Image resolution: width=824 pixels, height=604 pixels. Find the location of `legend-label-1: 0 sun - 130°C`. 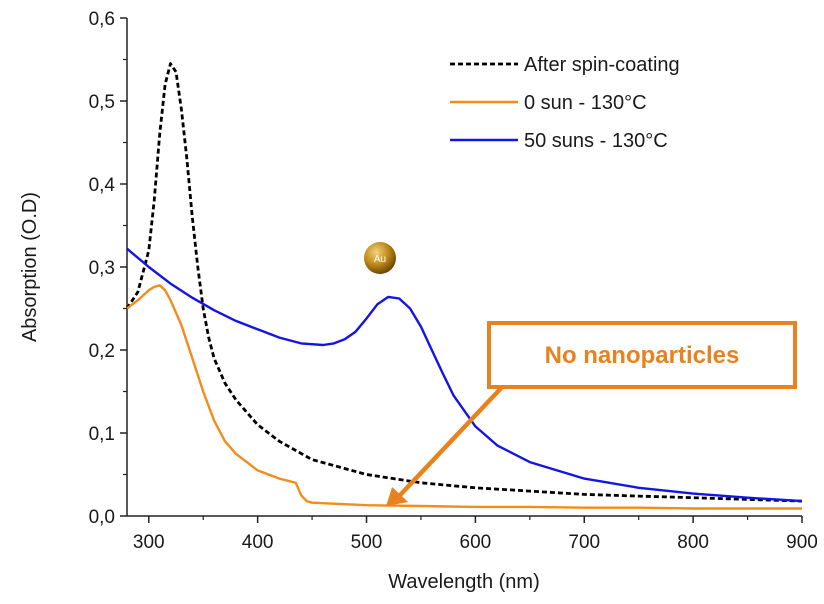

legend-label-1: 0 sun - 130°C is located at coordinates (585, 103).